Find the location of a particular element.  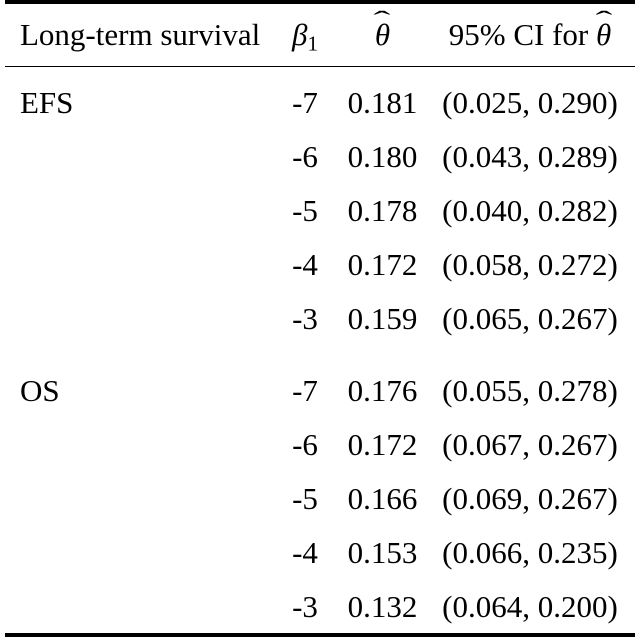

theta-hat-value-cell: 0.176 is located at coordinates (382, 390).